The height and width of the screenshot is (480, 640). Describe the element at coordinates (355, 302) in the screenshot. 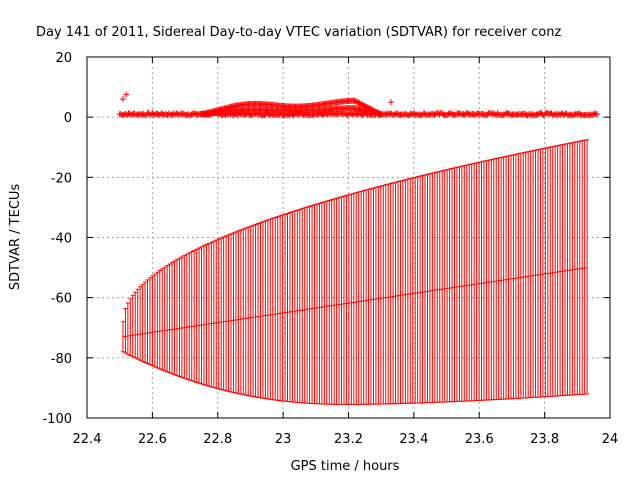

I see `mean-line` at that location.